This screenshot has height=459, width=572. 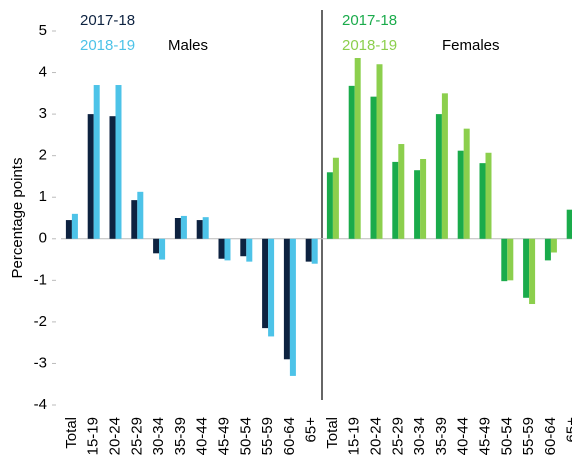 I want to click on y-tick-label: 0, so click(x=43, y=238).